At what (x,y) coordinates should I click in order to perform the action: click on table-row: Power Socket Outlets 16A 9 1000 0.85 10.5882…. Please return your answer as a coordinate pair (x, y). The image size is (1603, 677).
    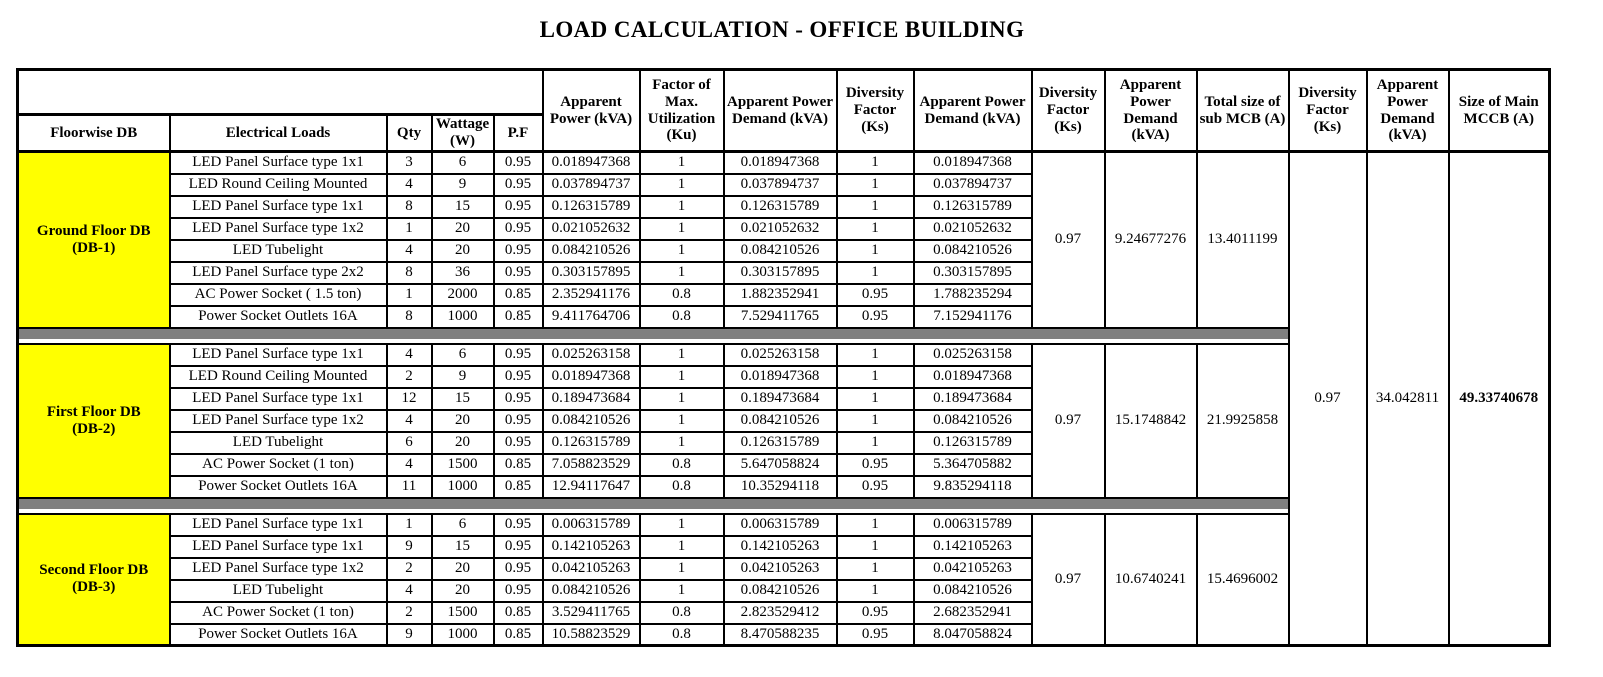
    Looking at the image, I should click on (784, 634).